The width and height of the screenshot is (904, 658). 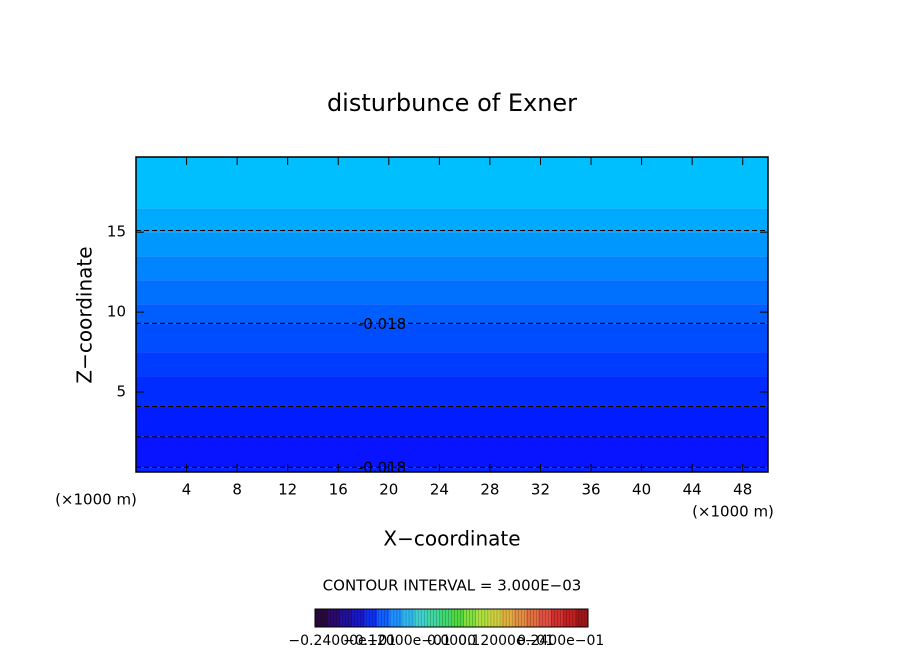 What do you see at coordinates (451, 641) in the screenshot?
I see `colorbar-tick-label: 0.0000` at bounding box center [451, 641].